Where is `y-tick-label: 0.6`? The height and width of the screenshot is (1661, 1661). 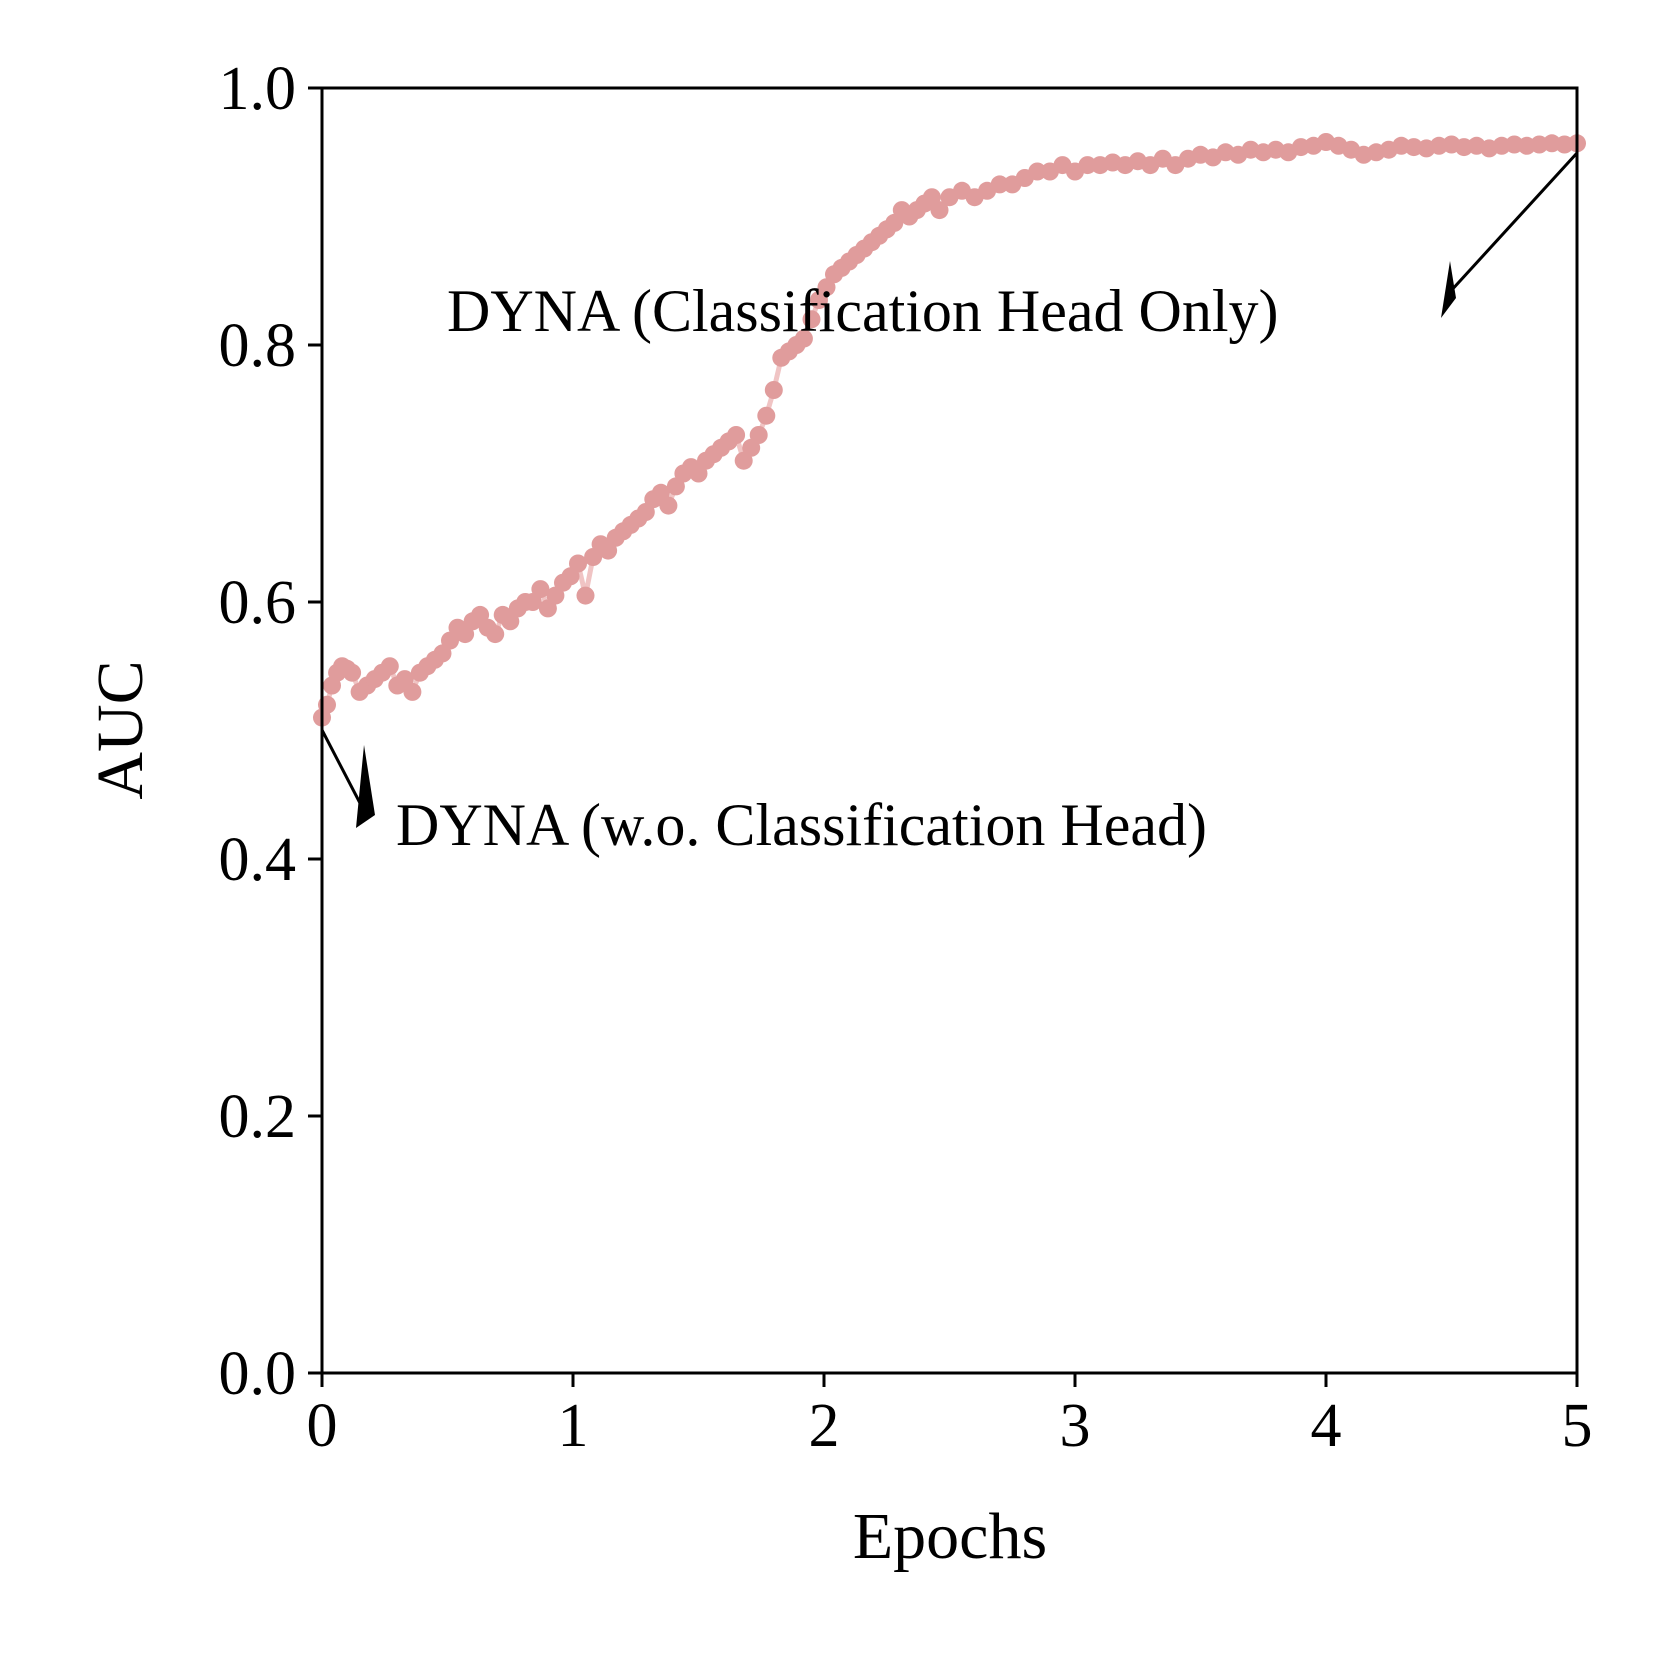 y-tick-label: 0.6 is located at coordinates (258, 603).